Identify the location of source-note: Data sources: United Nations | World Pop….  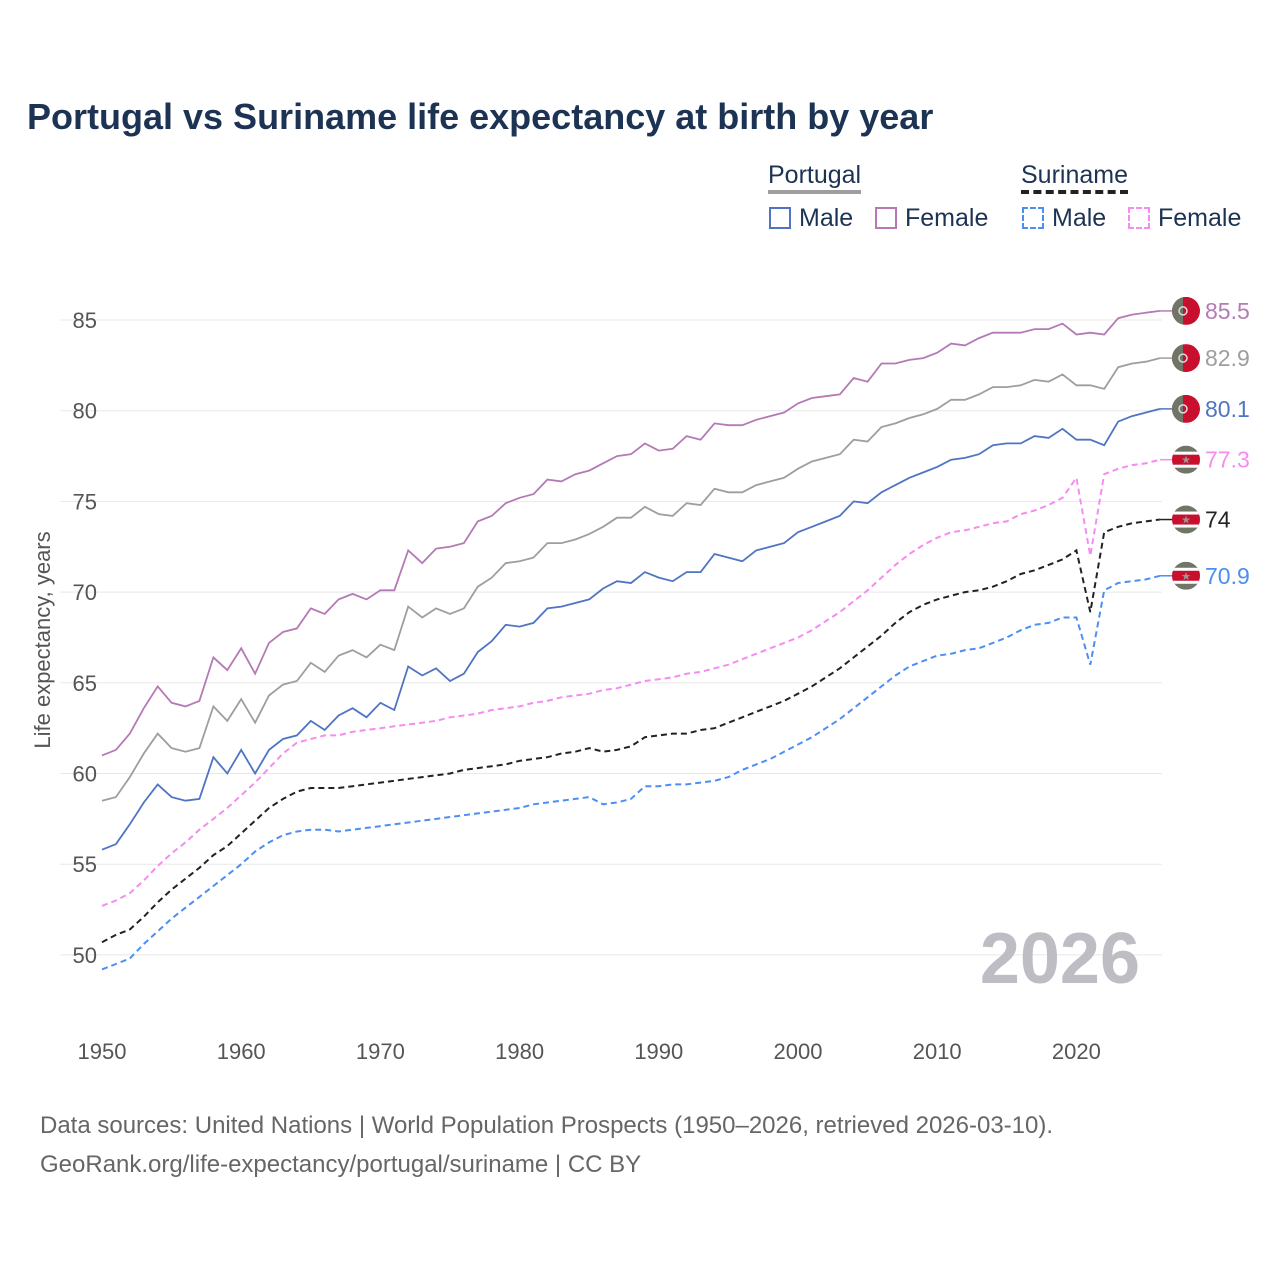
(546, 1145).